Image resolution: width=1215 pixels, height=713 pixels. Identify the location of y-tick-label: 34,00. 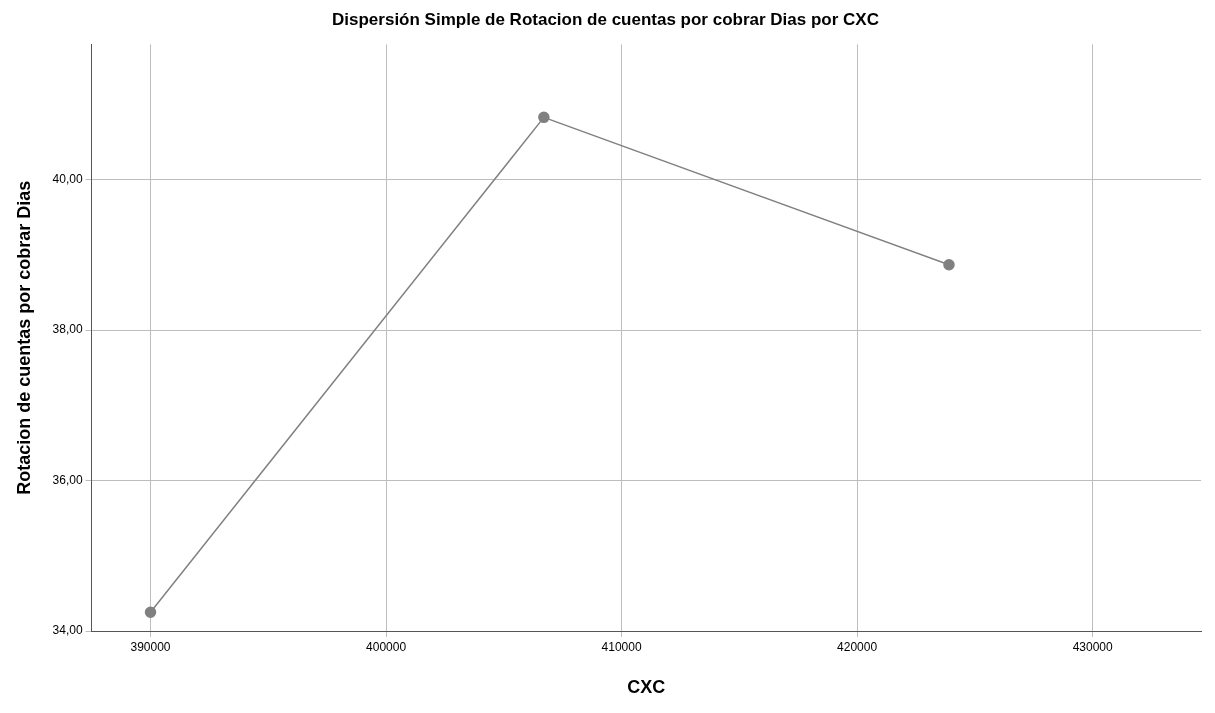
(67, 630).